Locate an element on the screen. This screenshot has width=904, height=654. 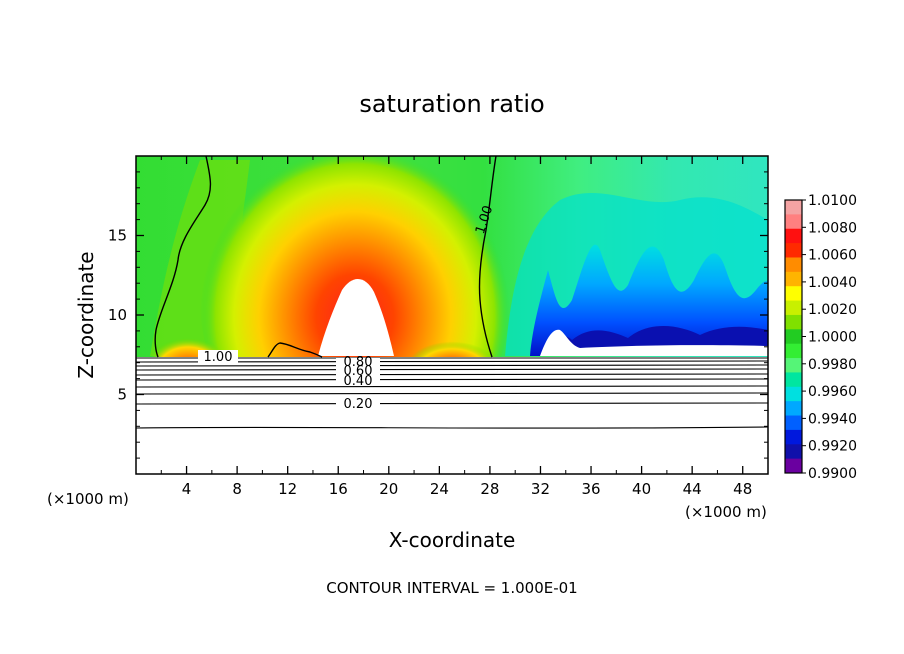
x-unit-right: (×1000 m) is located at coordinates (726, 512).